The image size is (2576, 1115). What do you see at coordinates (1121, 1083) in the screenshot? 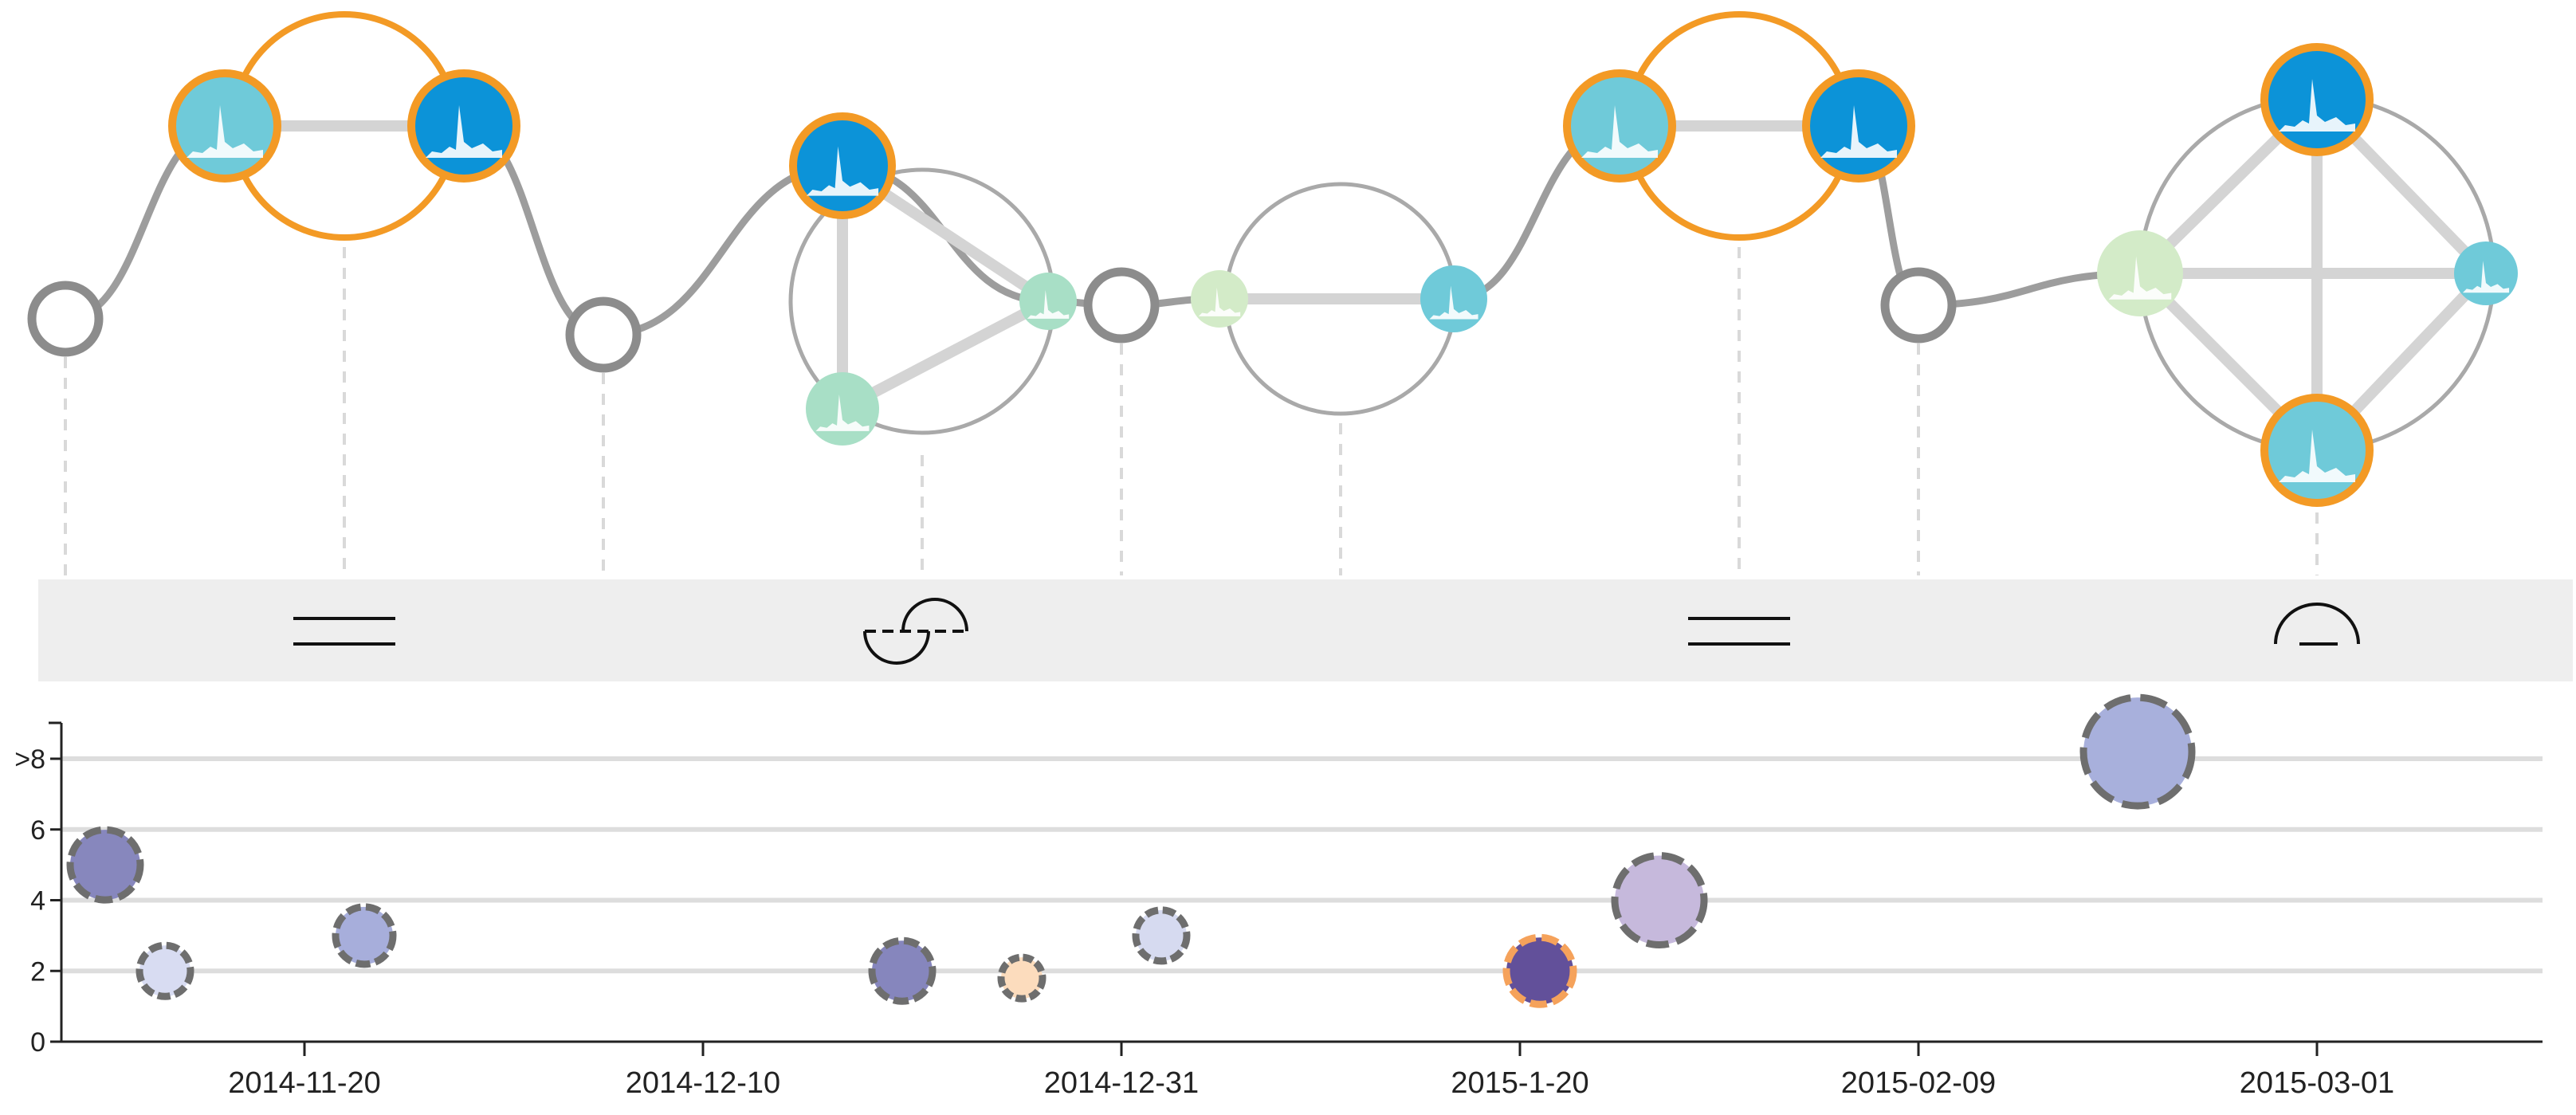
I see `x-tick-label: 2014-12-31` at bounding box center [1121, 1083].